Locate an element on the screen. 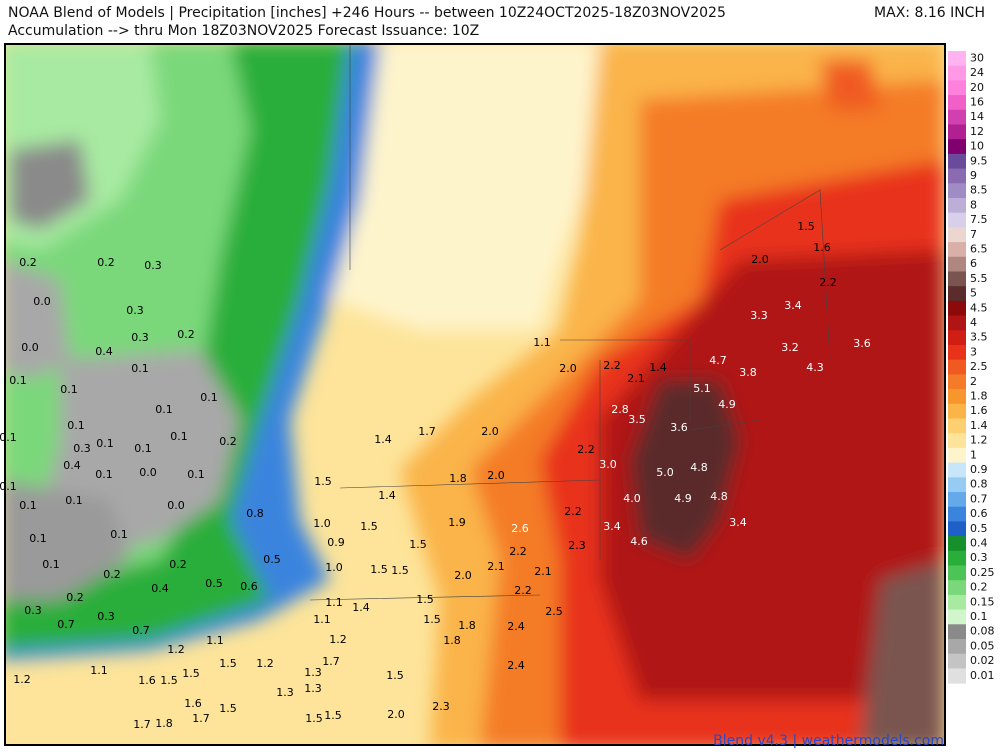 Image resolution: width=1000 pixels, height=754 pixels. legend-label: 3.5 is located at coordinates (979, 337).